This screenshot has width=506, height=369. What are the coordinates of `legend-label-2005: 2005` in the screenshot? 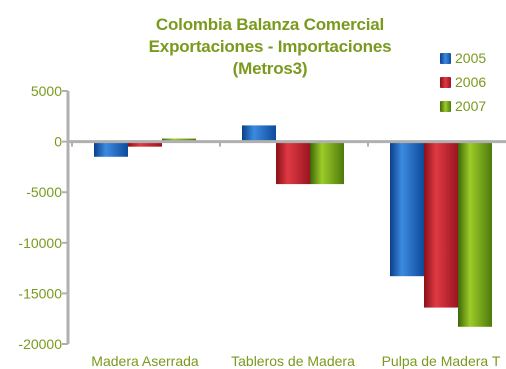 It's located at (471, 58).